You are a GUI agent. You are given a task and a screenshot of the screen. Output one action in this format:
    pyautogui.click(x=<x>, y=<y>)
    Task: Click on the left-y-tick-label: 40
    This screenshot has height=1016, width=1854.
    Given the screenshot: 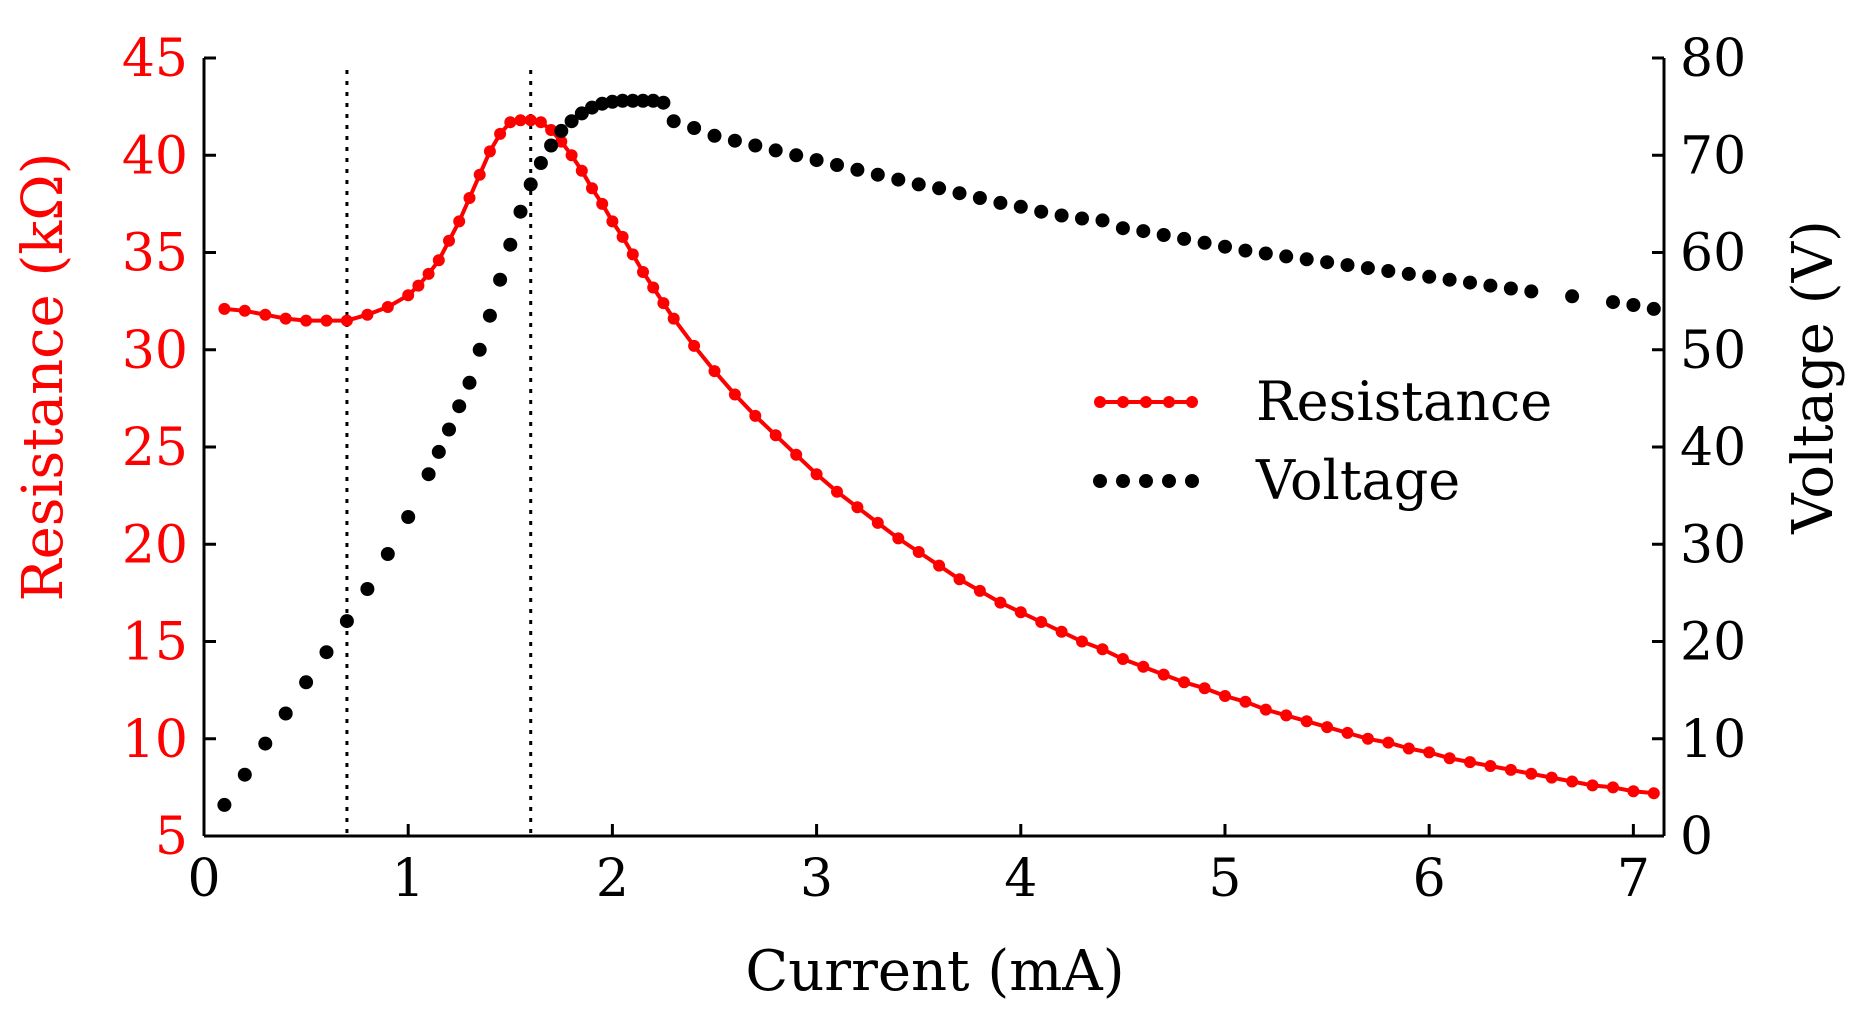 What is the action you would take?
    pyautogui.click(x=155, y=156)
    